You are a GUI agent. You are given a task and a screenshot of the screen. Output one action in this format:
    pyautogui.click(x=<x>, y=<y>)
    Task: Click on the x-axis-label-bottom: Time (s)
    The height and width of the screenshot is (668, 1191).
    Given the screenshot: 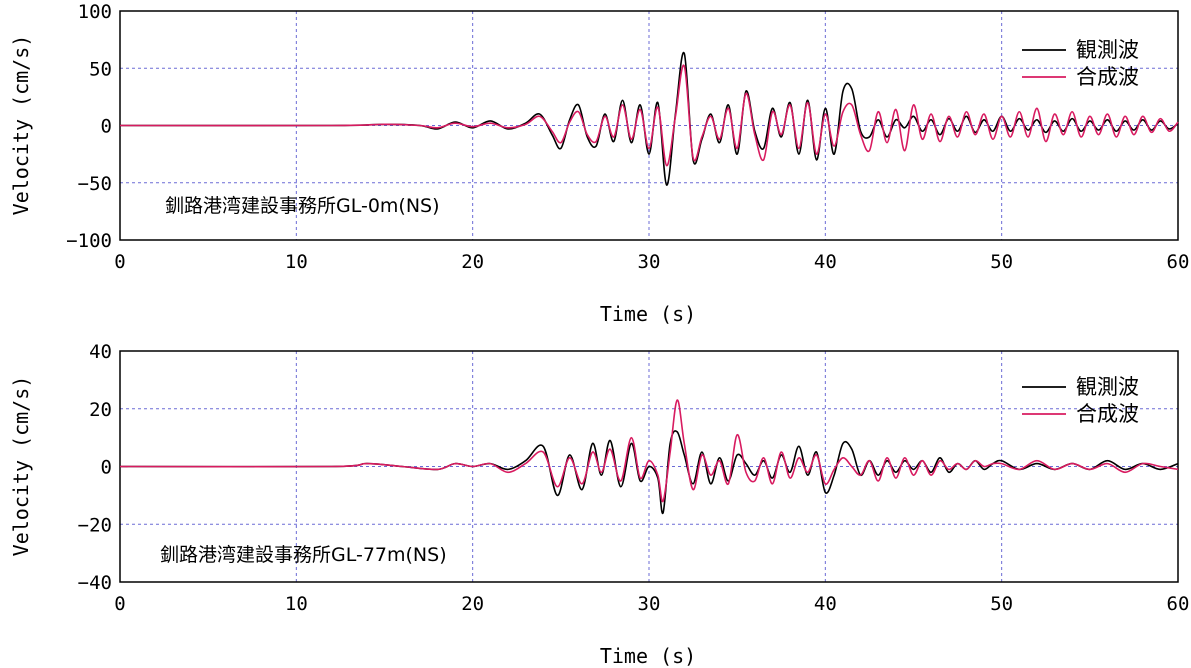 What is the action you would take?
    pyautogui.click(x=648, y=656)
    